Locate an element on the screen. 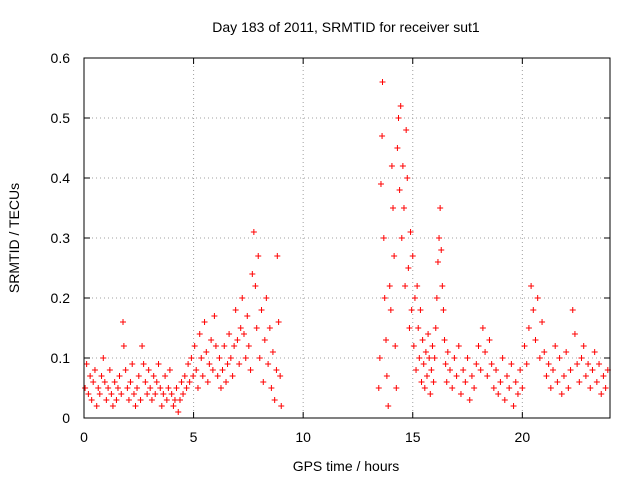  x-axis-label: GPS time / hours is located at coordinates (346, 466).